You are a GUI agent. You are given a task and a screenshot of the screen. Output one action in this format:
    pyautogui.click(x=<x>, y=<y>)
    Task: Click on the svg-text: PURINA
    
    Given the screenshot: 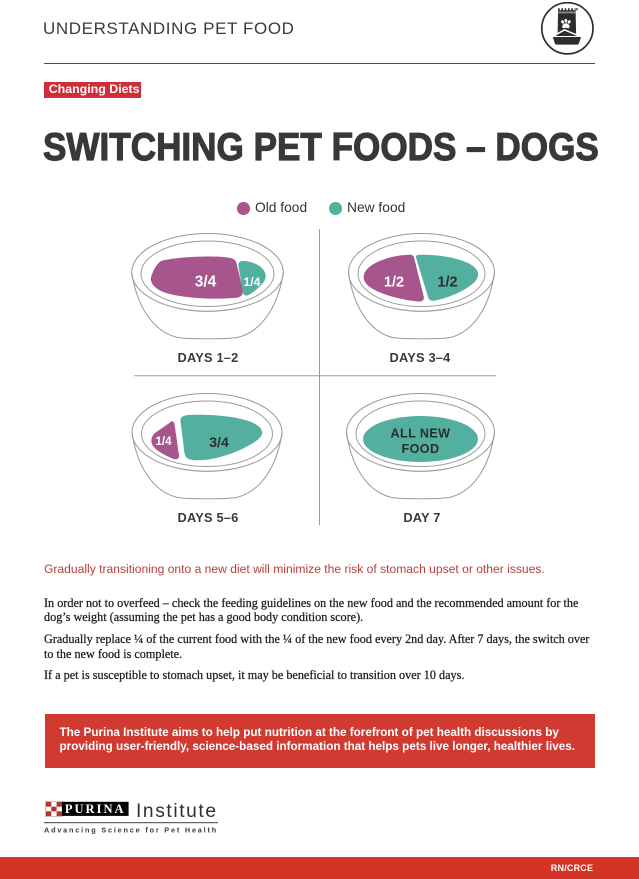 What is the action you would take?
    pyautogui.click(x=95, y=809)
    